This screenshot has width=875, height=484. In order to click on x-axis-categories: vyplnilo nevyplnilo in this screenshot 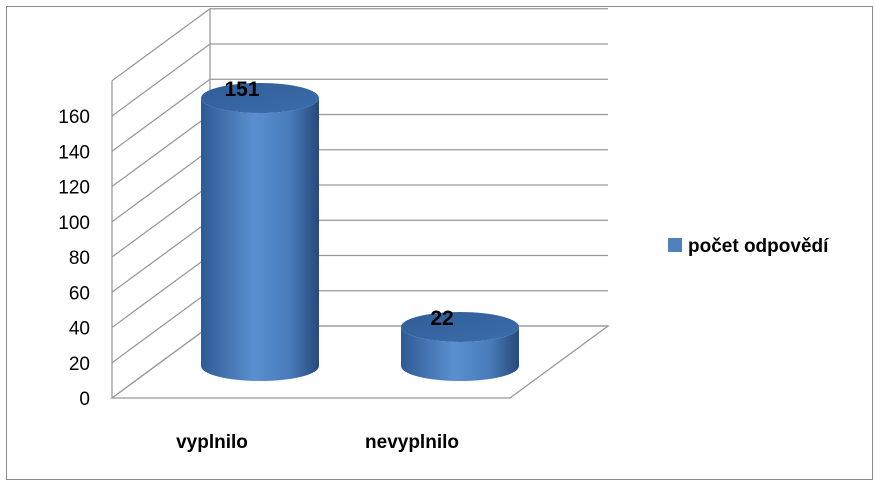, I will do `click(317, 442)`.